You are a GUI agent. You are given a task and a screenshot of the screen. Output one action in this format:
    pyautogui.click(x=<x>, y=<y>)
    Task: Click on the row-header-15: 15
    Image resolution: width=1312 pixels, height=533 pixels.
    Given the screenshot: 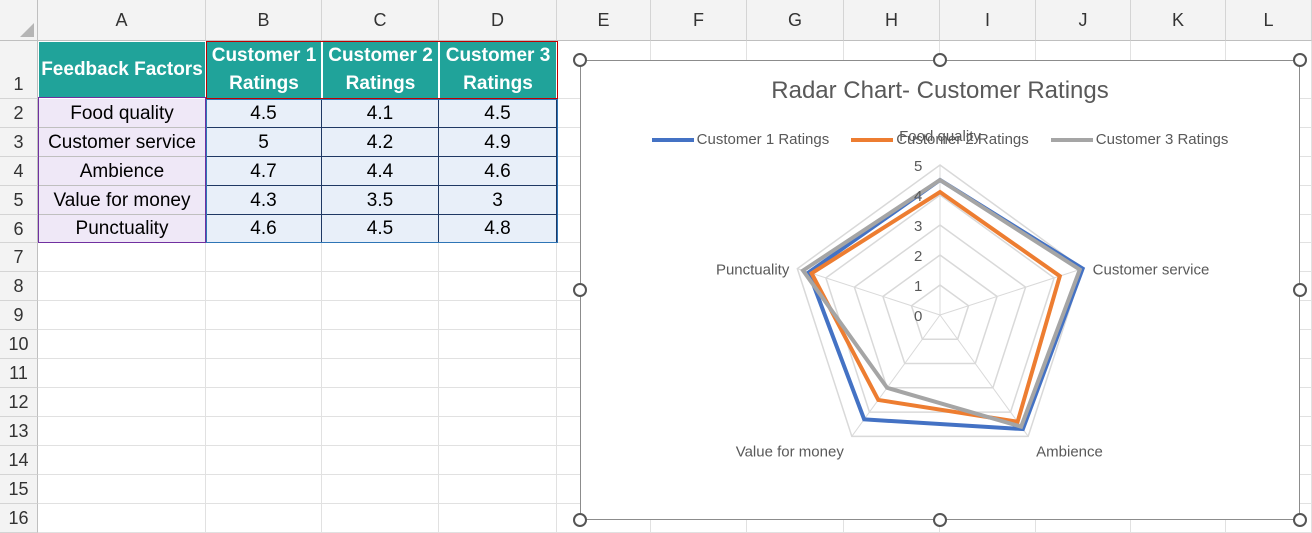 What is the action you would take?
    pyautogui.click(x=19, y=489)
    